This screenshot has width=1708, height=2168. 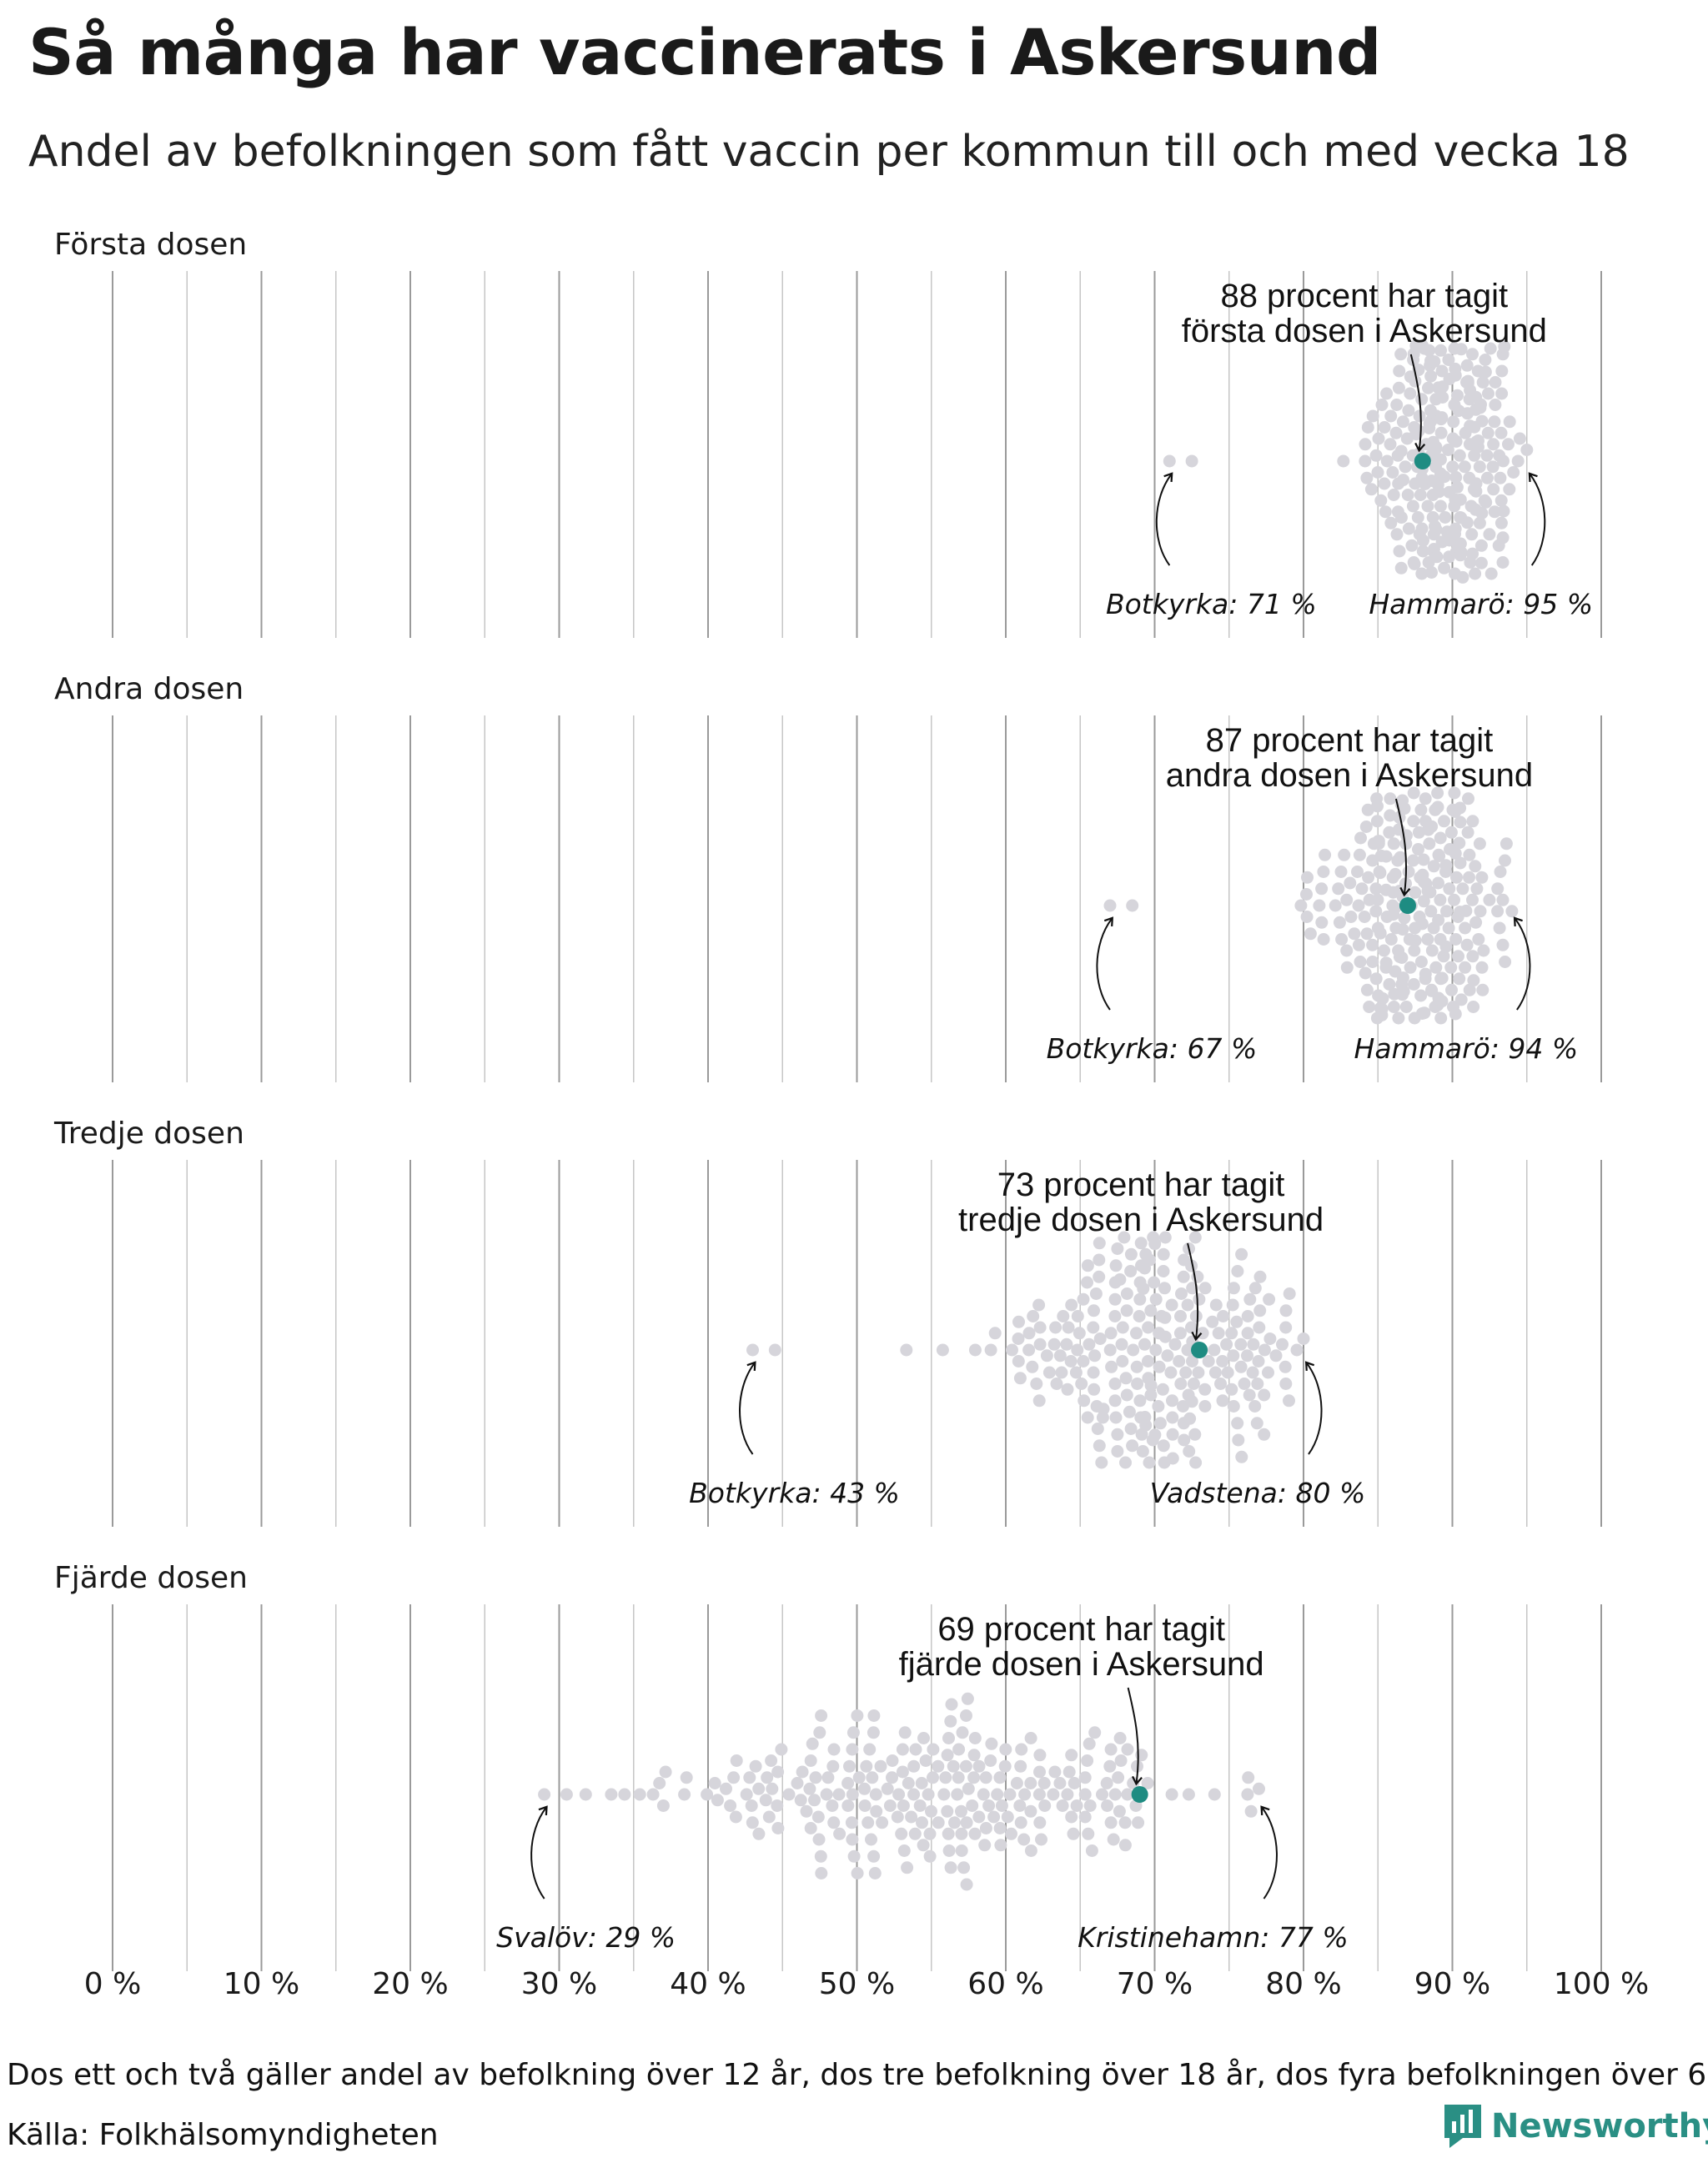 What do you see at coordinates (1537, 519) in the screenshot?
I see `max-arrow` at bounding box center [1537, 519].